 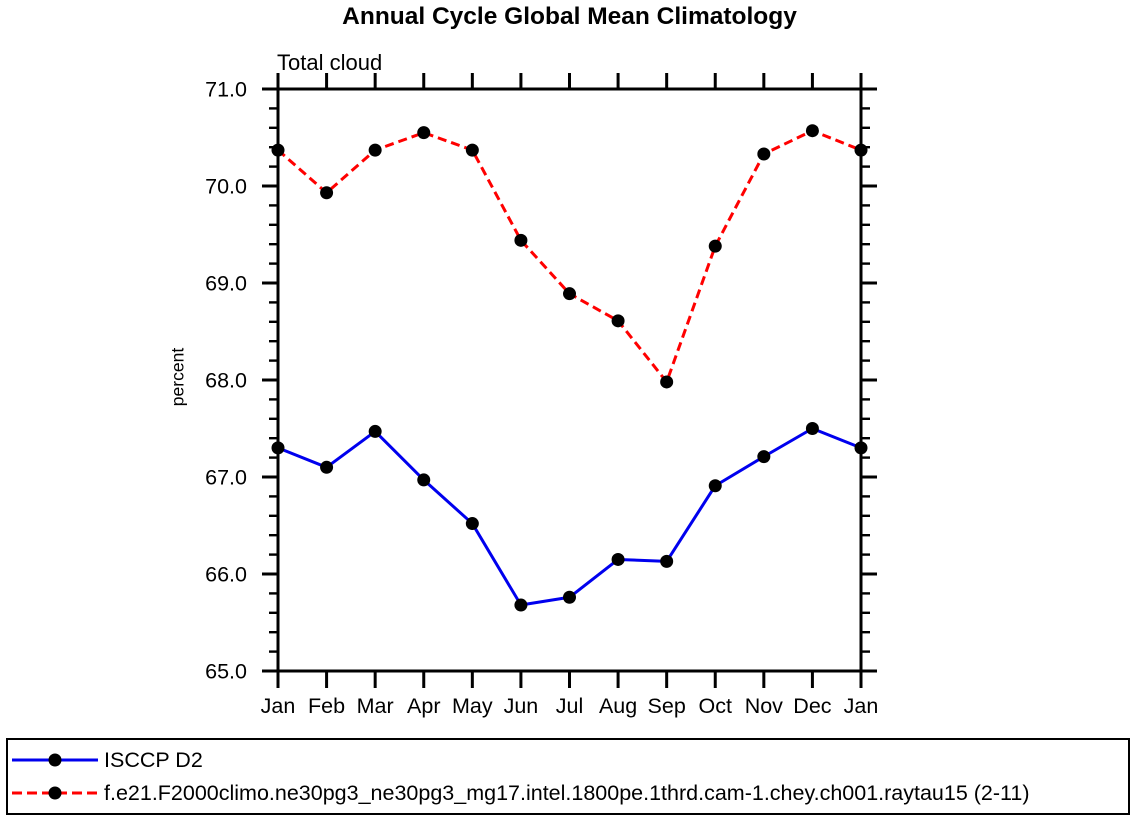 What do you see at coordinates (55, 760) in the screenshot?
I see `legend-line-sample-solid` at bounding box center [55, 760].